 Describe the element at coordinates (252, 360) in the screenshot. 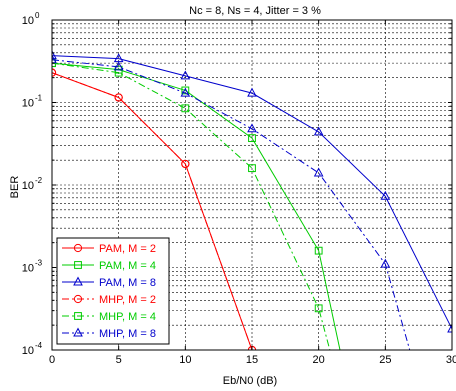

I see `x-tick-label: 15` at that location.